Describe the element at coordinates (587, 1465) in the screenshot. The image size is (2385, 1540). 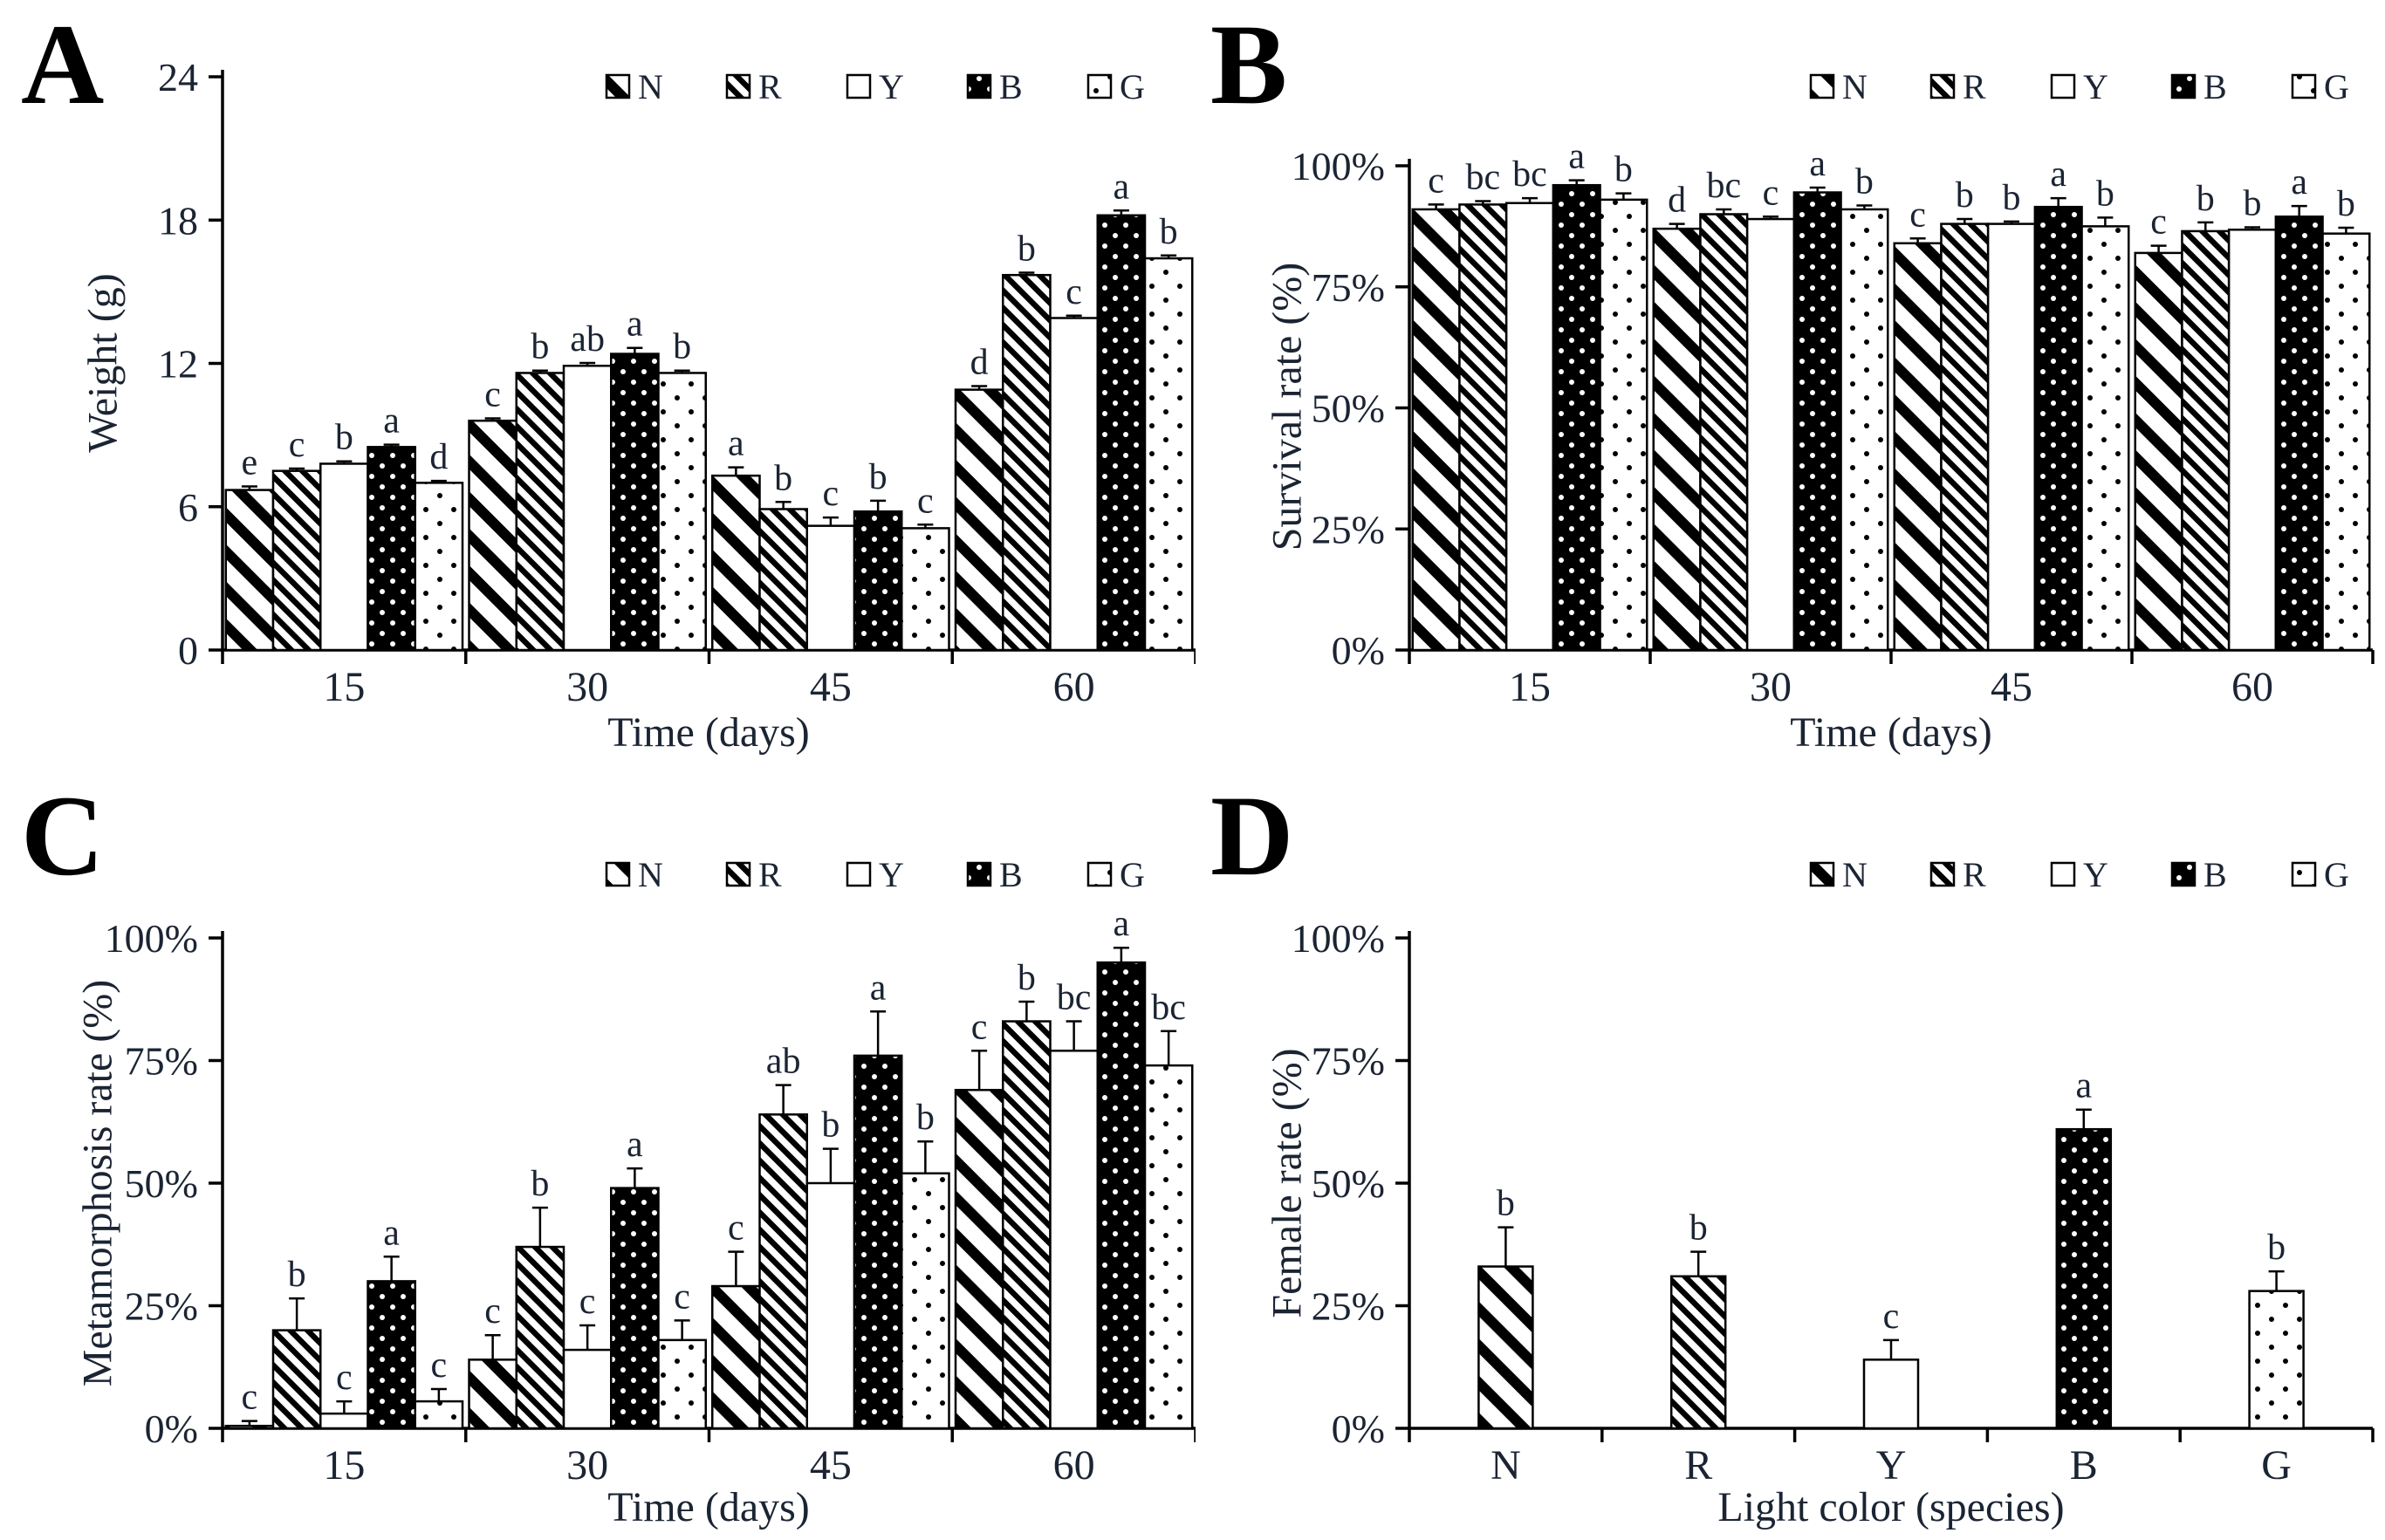
I see `x-tick-label: 30` at that location.